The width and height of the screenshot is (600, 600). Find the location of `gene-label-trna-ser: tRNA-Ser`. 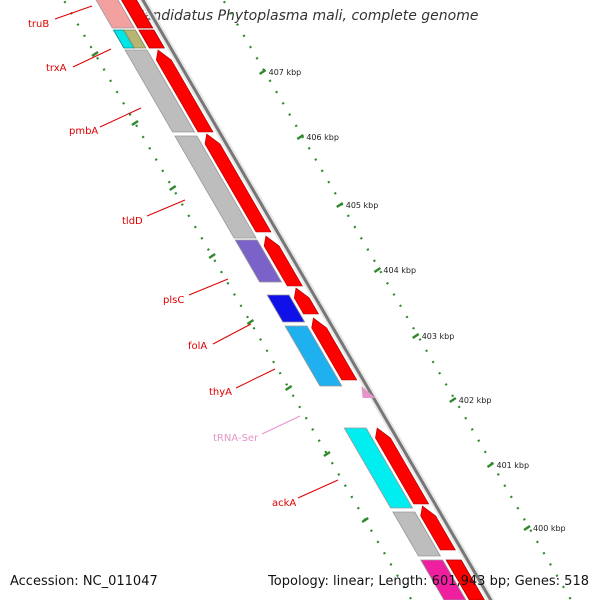

gene-label-trna-ser: tRNA-Ser is located at coordinates (236, 438).